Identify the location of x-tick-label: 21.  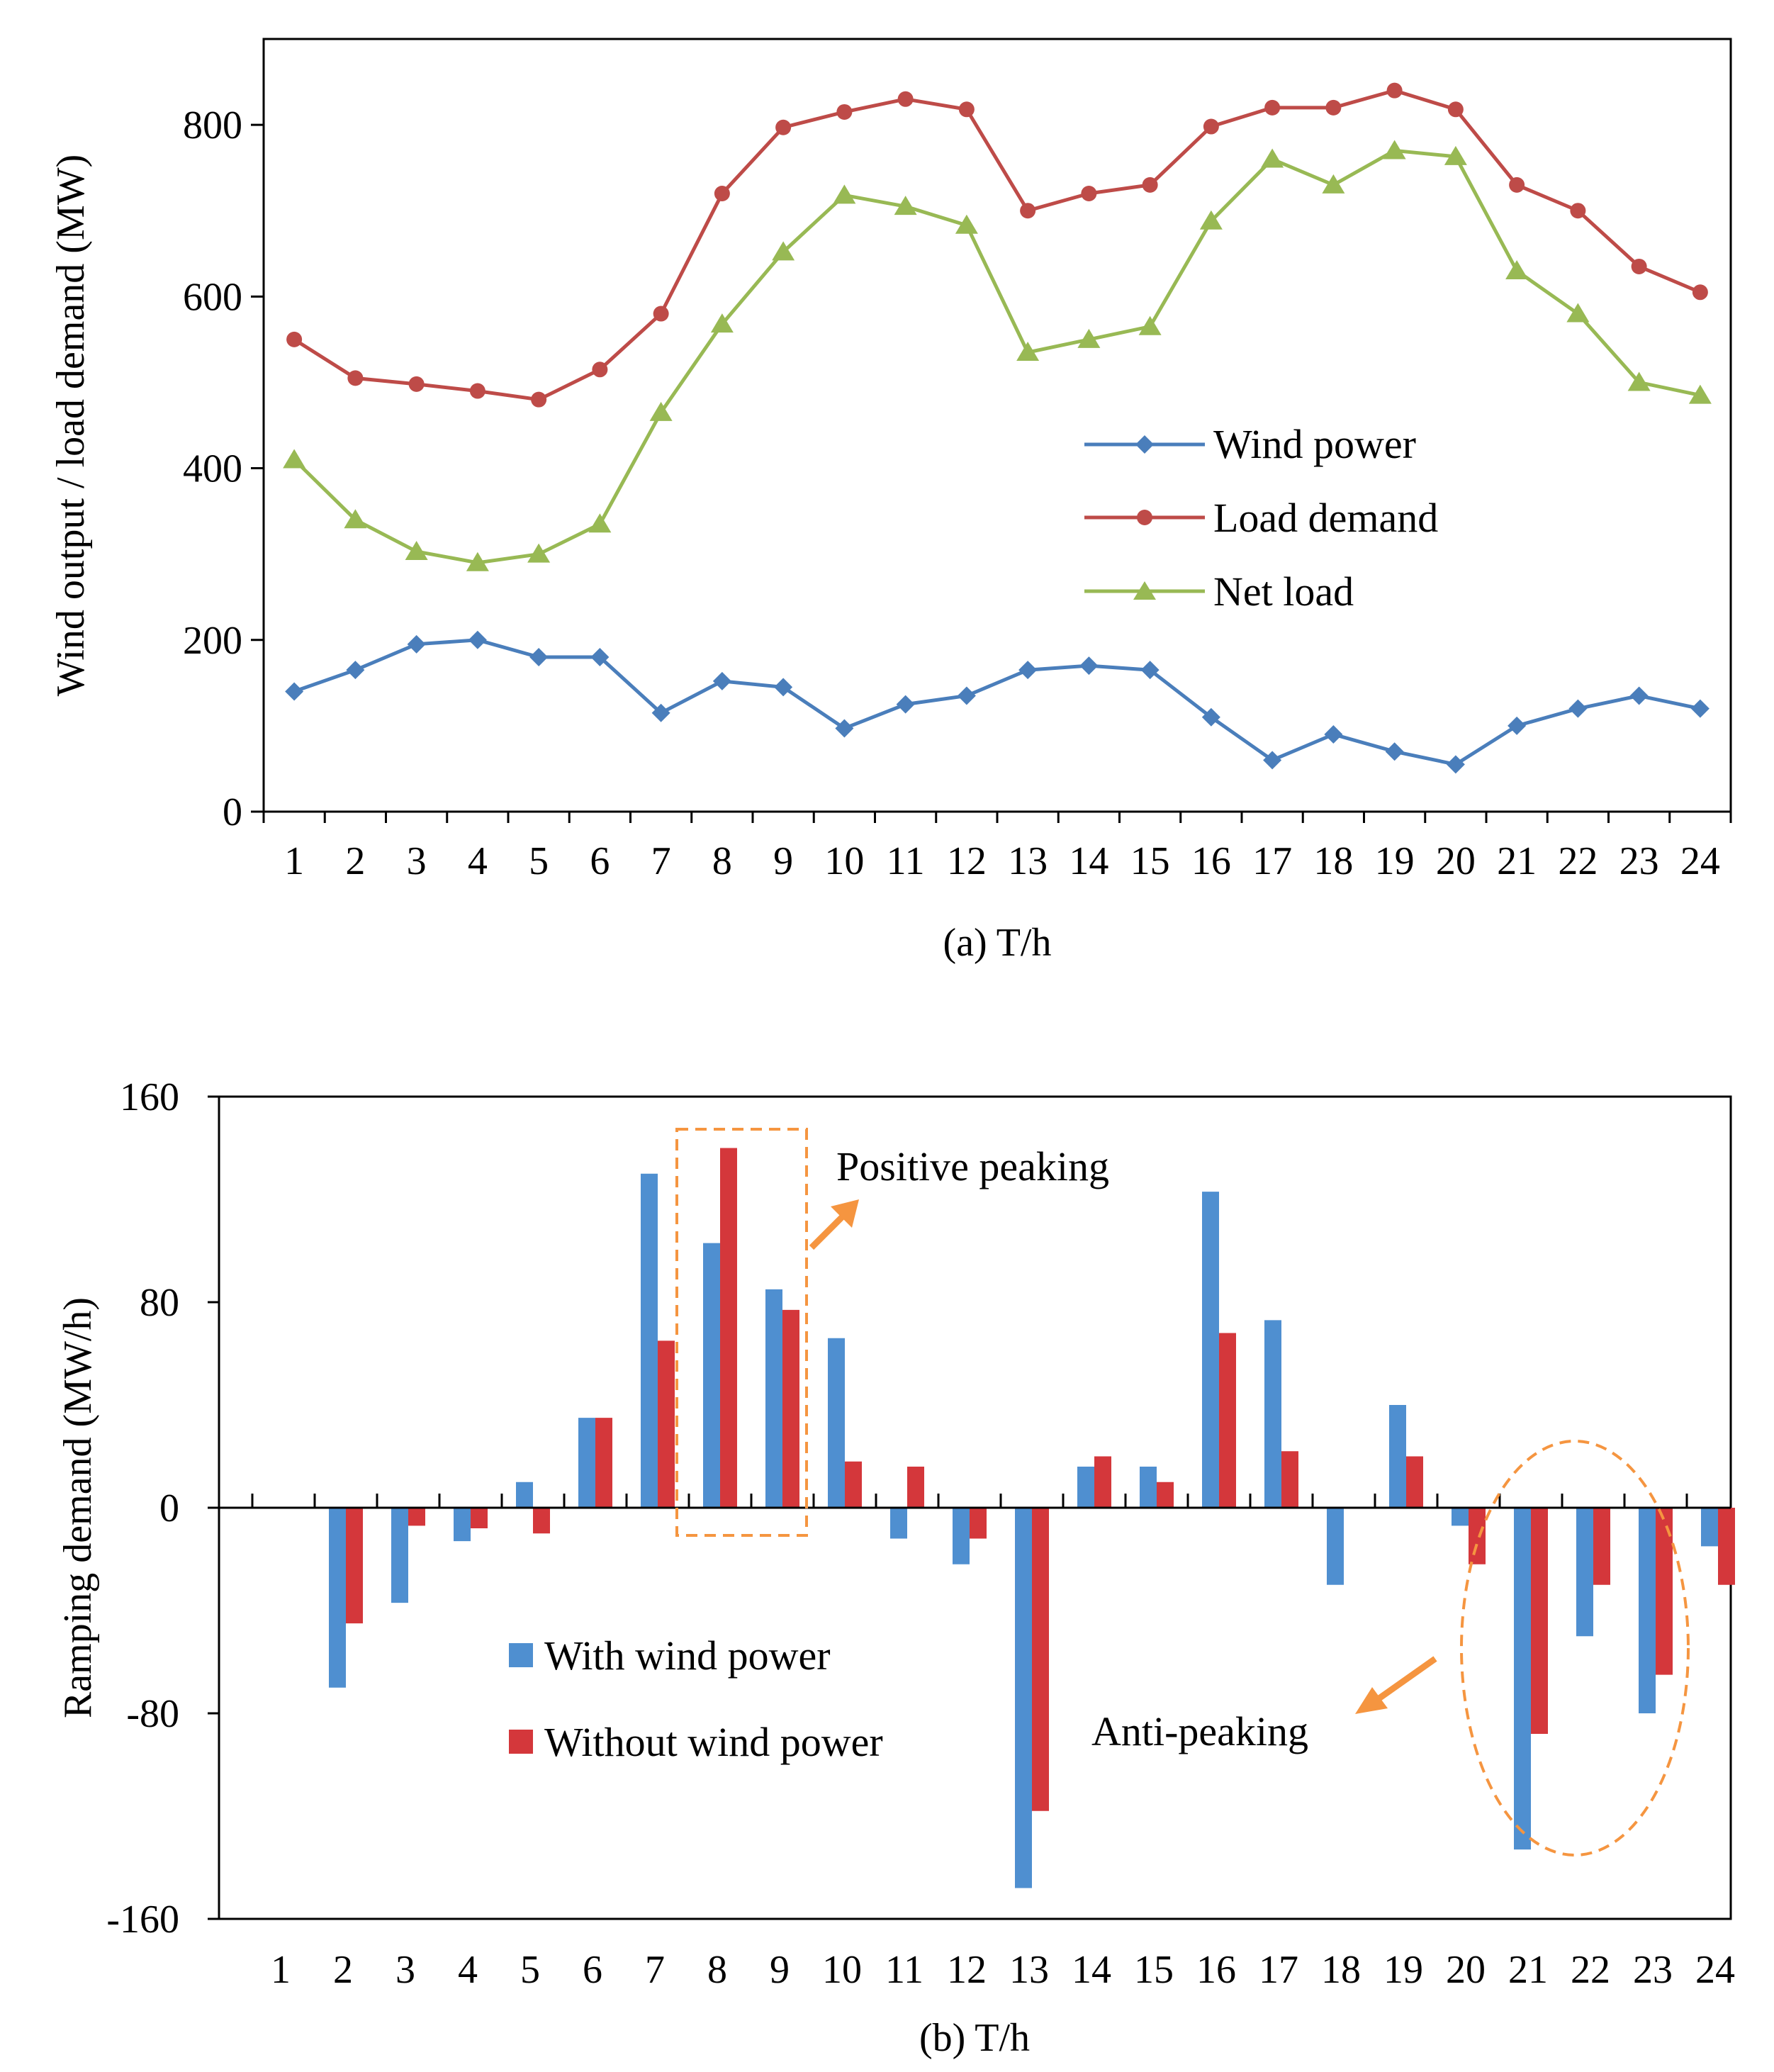
(1528, 1970).